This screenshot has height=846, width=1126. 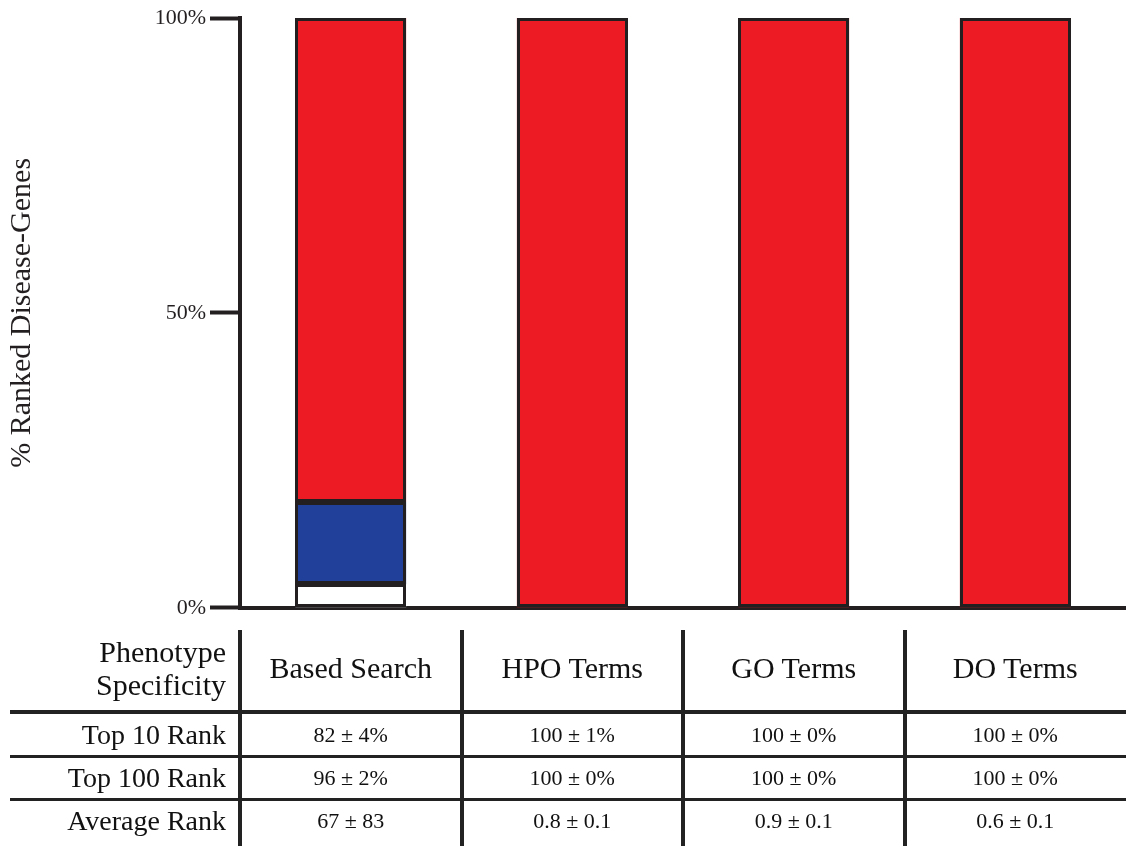 What do you see at coordinates (351, 821) in the screenshot?
I see `text: 67 ± 83` at bounding box center [351, 821].